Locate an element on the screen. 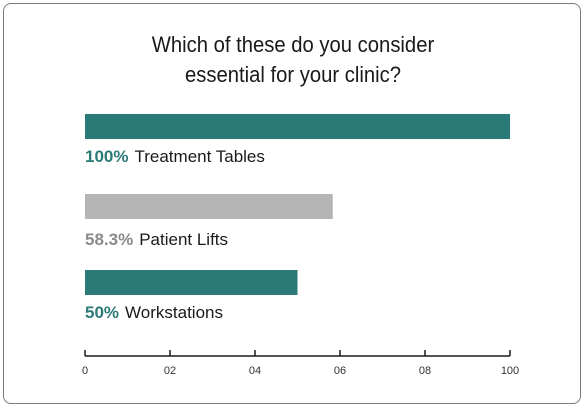 The width and height of the screenshot is (586, 409). x-tick-label: 08 is located at coordinates (425, 371).